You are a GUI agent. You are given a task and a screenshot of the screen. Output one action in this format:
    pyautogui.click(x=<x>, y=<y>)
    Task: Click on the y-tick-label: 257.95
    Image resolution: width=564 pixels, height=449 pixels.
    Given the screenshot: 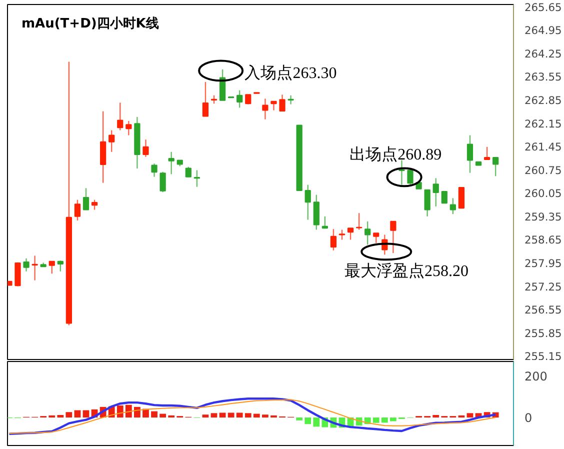 What is the action you would take?
    pyautogui.click(x=543, y=263)
    